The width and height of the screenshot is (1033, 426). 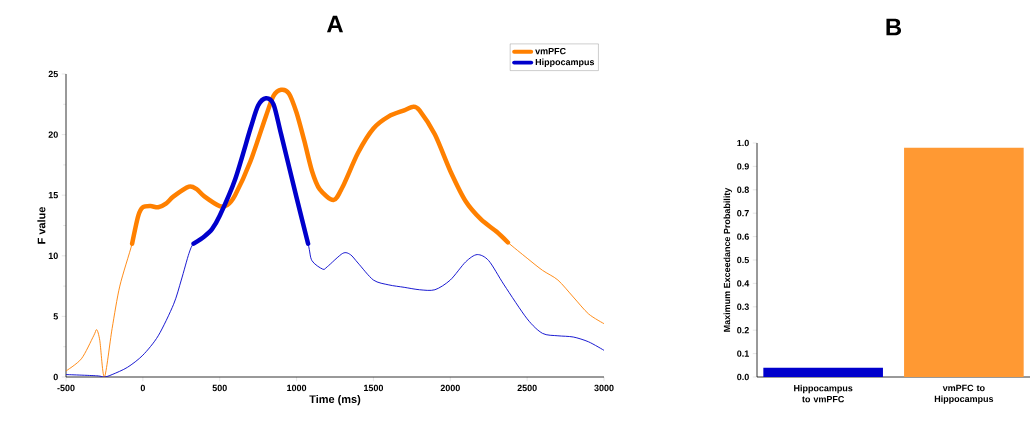 What do you see at coordinates (743, 143) in the screenshot?
I see `y-tick-label: 1.0` at bounding box center [743, 143].